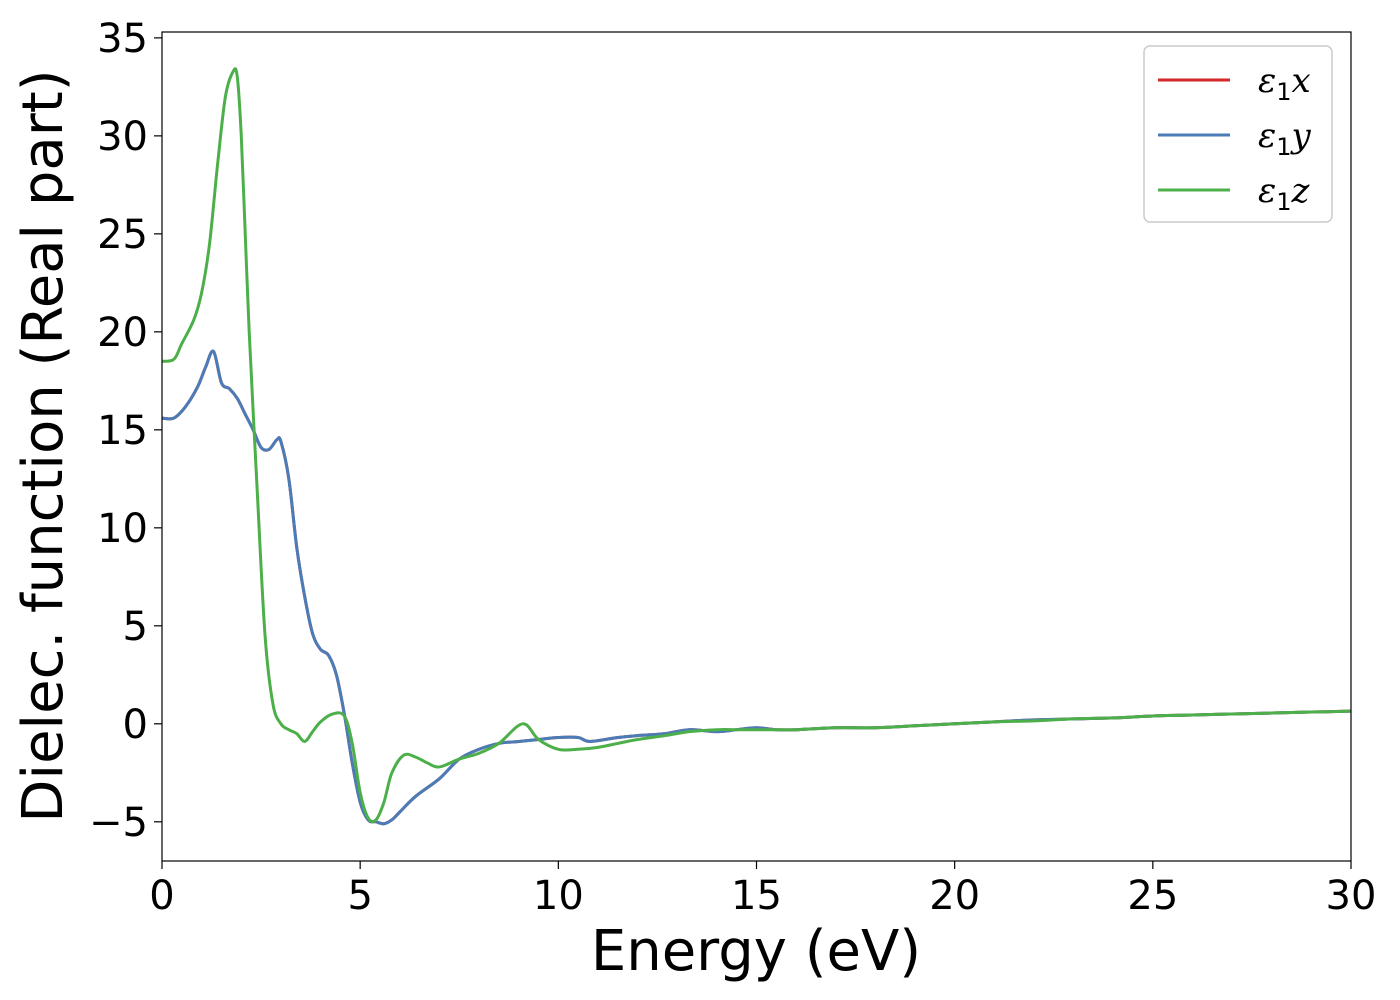 The height and width of the screenshot is (1000, 1400). I want to click on legend-label-x: ε1x, so click(1284, 83).